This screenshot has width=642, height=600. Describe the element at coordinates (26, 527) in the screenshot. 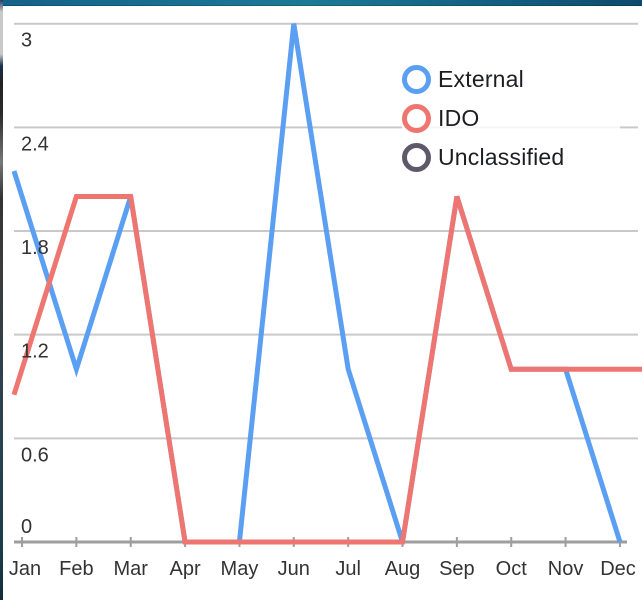

I see `y-axis-label: 0` at that location.